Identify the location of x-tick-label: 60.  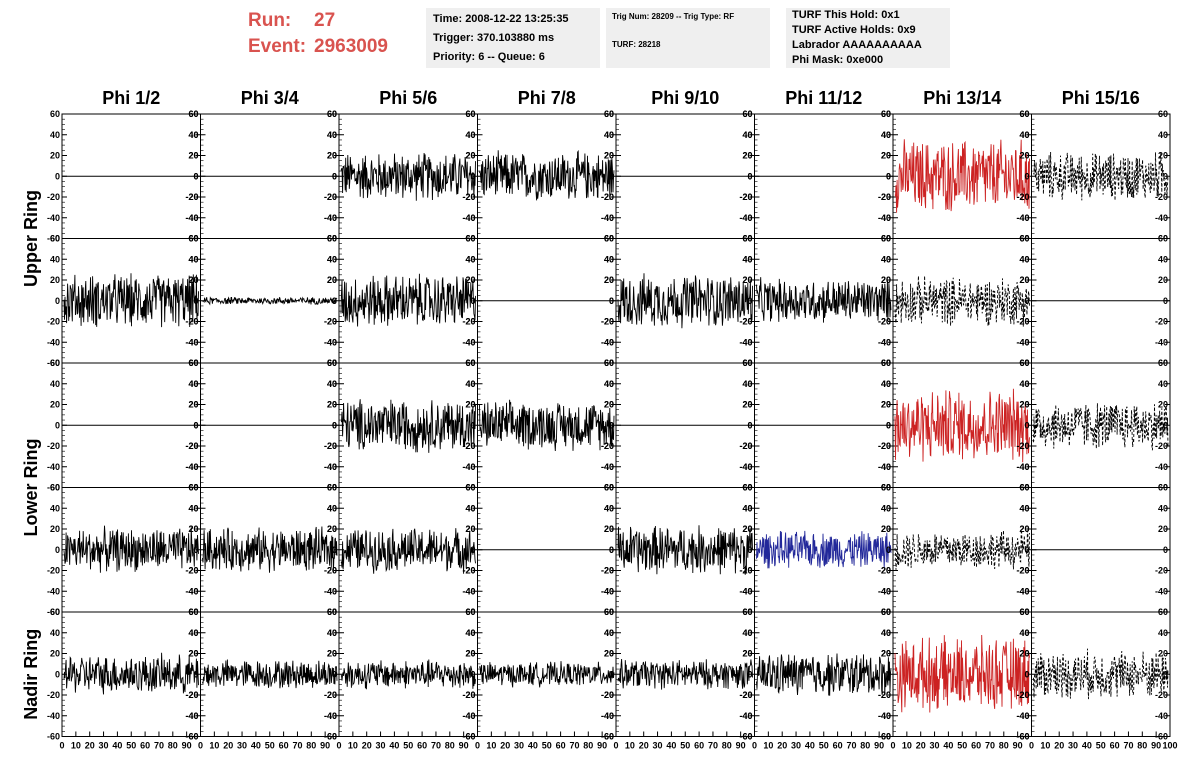
(561, 746).